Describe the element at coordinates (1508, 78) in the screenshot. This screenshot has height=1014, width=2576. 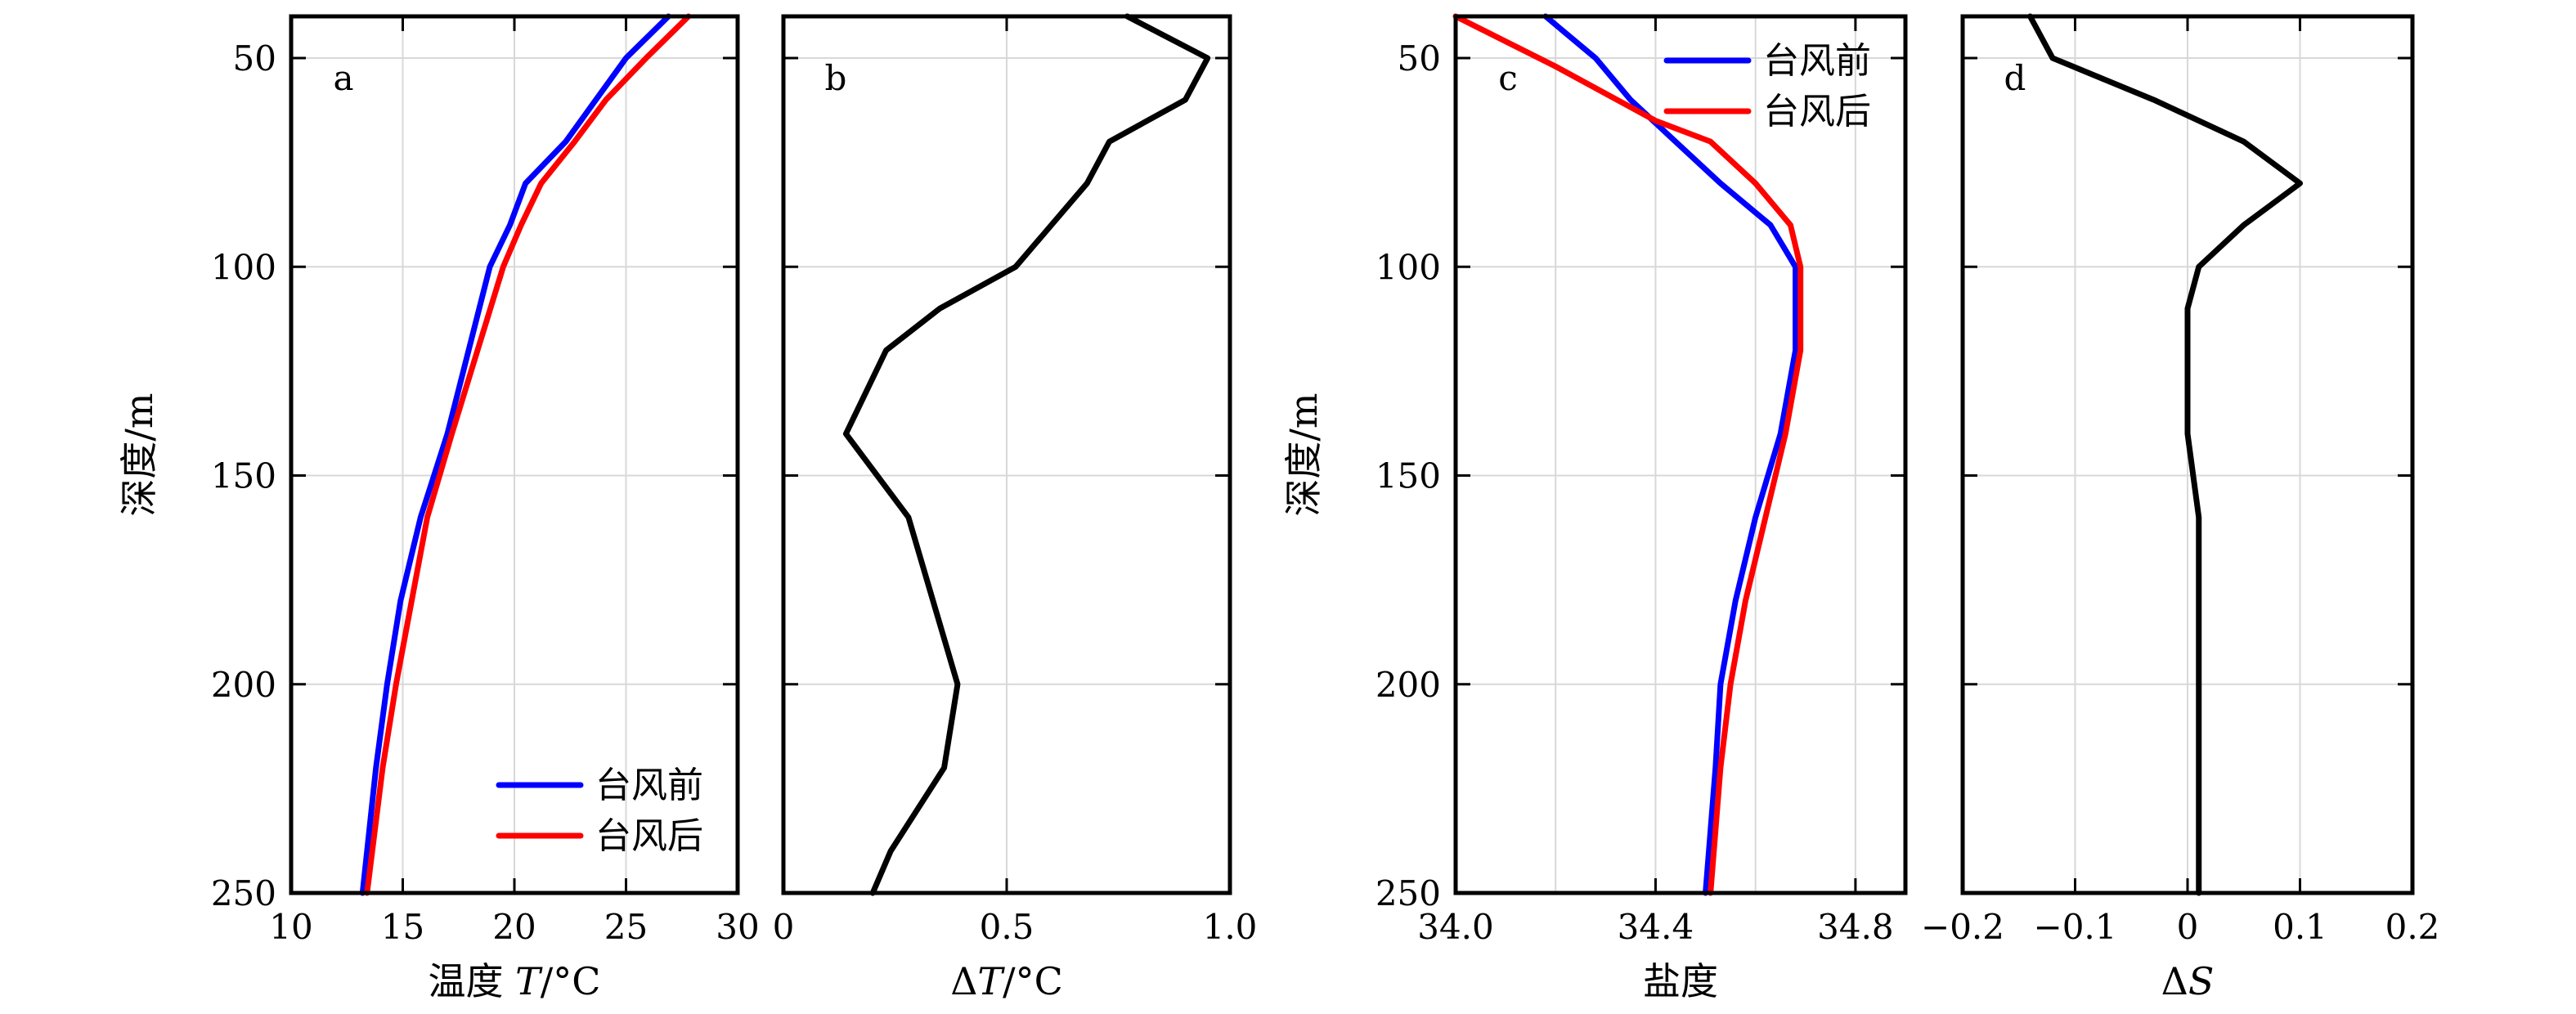
I see `panel-label: c` at that location.